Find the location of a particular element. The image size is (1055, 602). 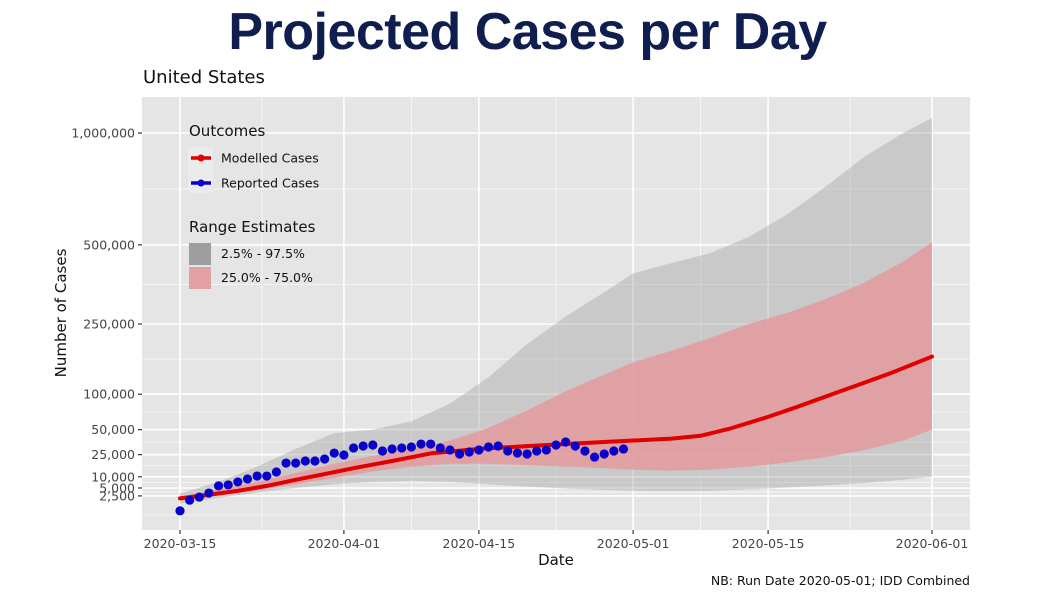

legend-item-modelled: Modelled Cases is located at coordinates (255, 158).